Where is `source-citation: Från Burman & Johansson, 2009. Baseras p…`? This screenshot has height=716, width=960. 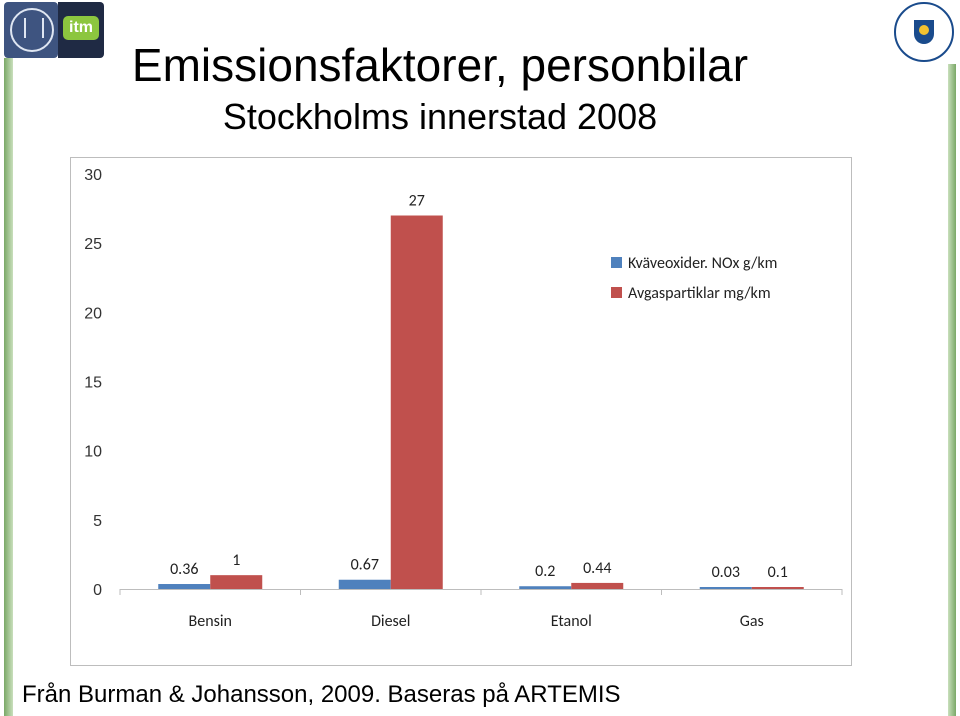 source-citation: Från Burman & Johansson, 2009. Baseras p… is located at coordinates (321, 694).